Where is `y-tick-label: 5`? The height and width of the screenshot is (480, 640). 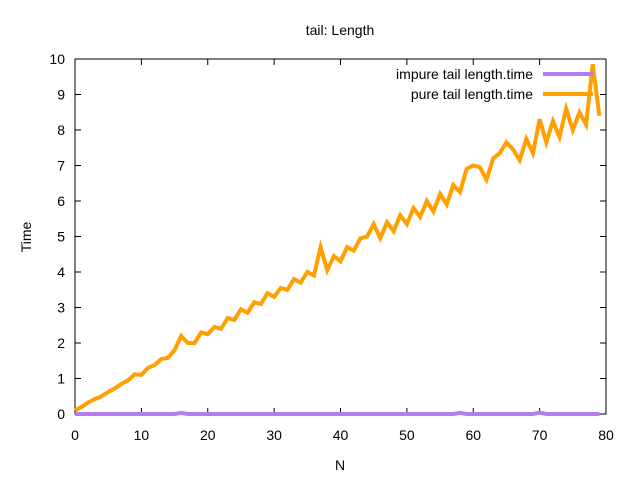
y-tick-label: 5 is located at coordinates (61, 237).